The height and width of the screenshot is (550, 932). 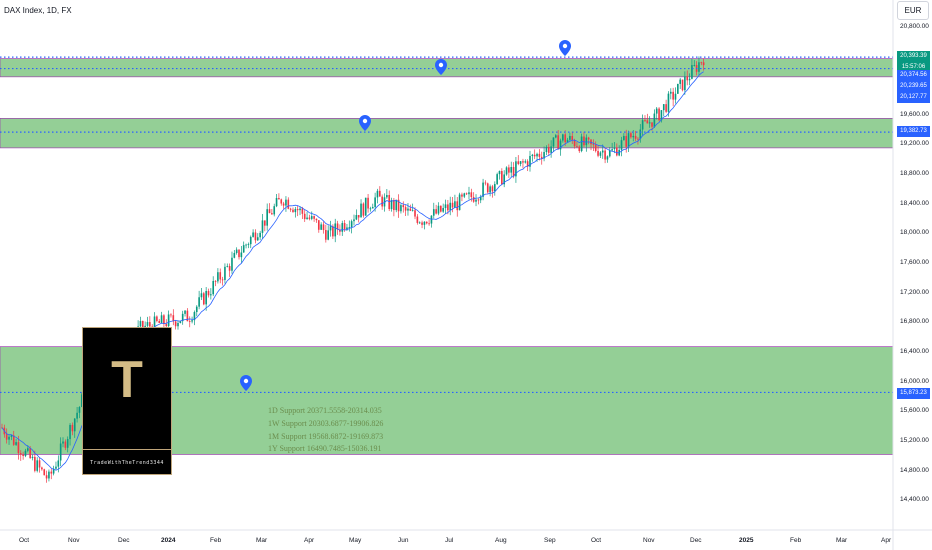 What do you see at coordinates (127, 401) in the screenshot?
I see `logo: T TradeWithTheTrend3344` at bounding box center [127, 401].